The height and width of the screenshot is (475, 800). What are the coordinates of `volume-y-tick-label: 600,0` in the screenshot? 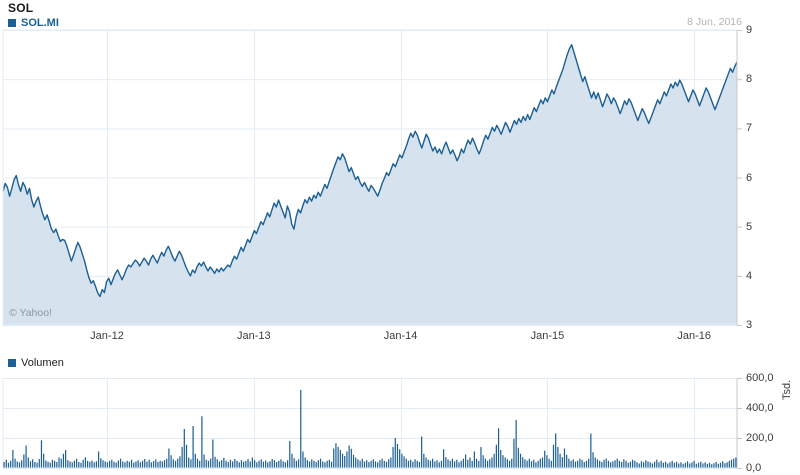 It's located at (760, 378).